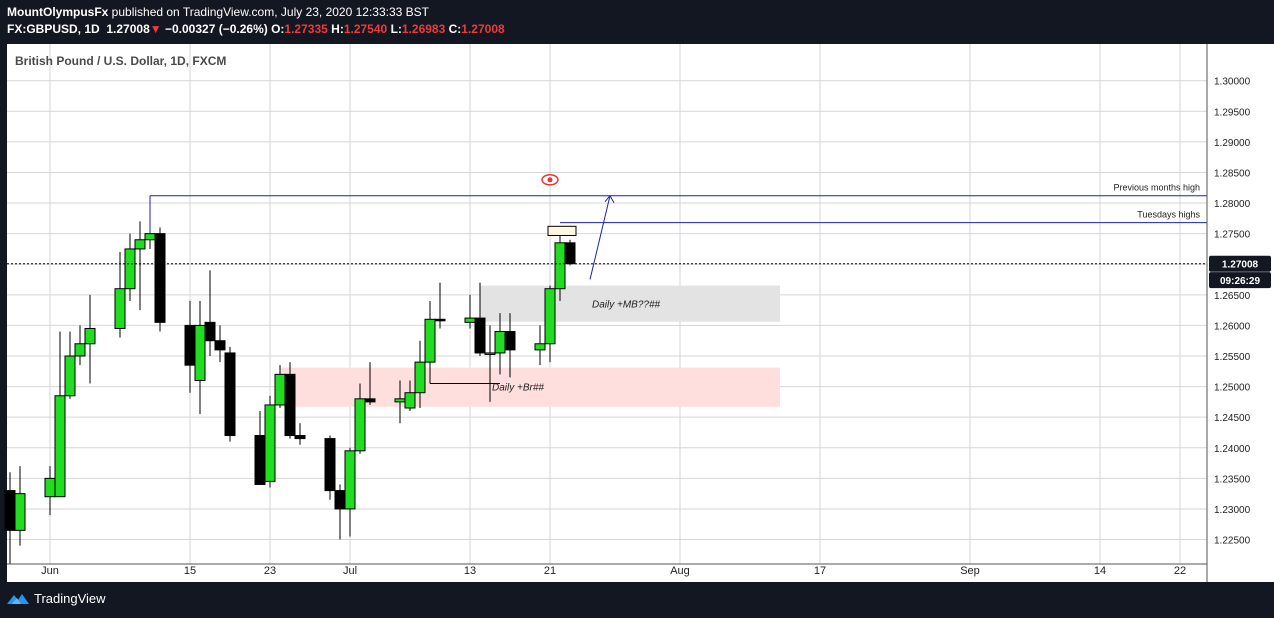 The width and height of the screenshot is (1274, 618). Describe the element at coordinates (120, 61) in the screenshot. I see `chart-title: British Pound / U.S. Dollar, 1D, FXCM` at that location.